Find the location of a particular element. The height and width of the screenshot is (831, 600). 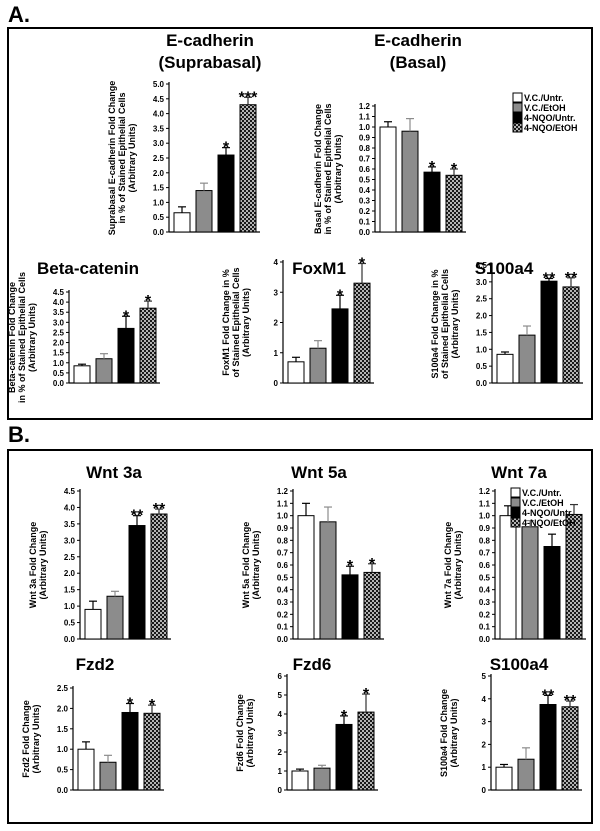

y-axis-label: S100a4 Fold Change is located at coordinates (444, 733).